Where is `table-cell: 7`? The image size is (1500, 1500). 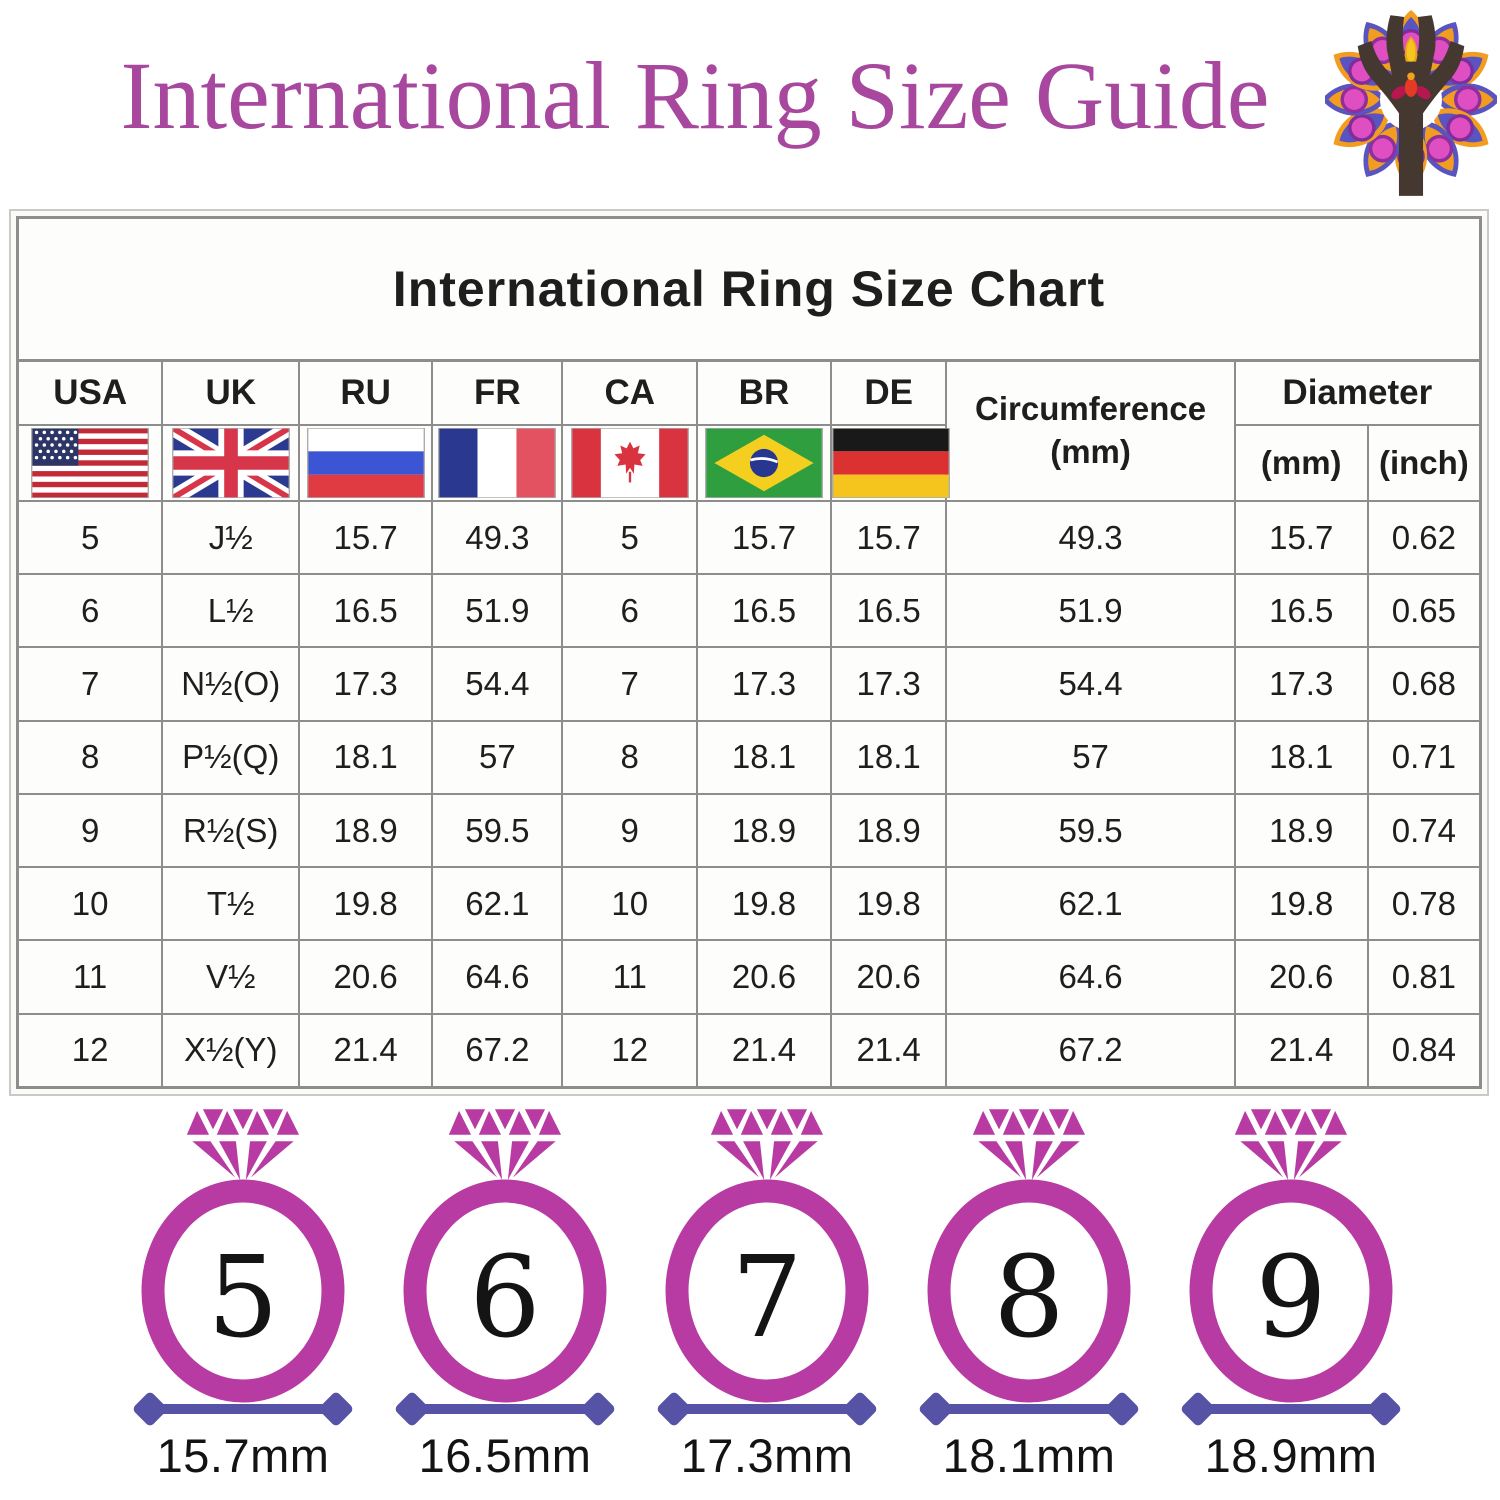 table-cell: 7 is located at coordinates (630, 684).